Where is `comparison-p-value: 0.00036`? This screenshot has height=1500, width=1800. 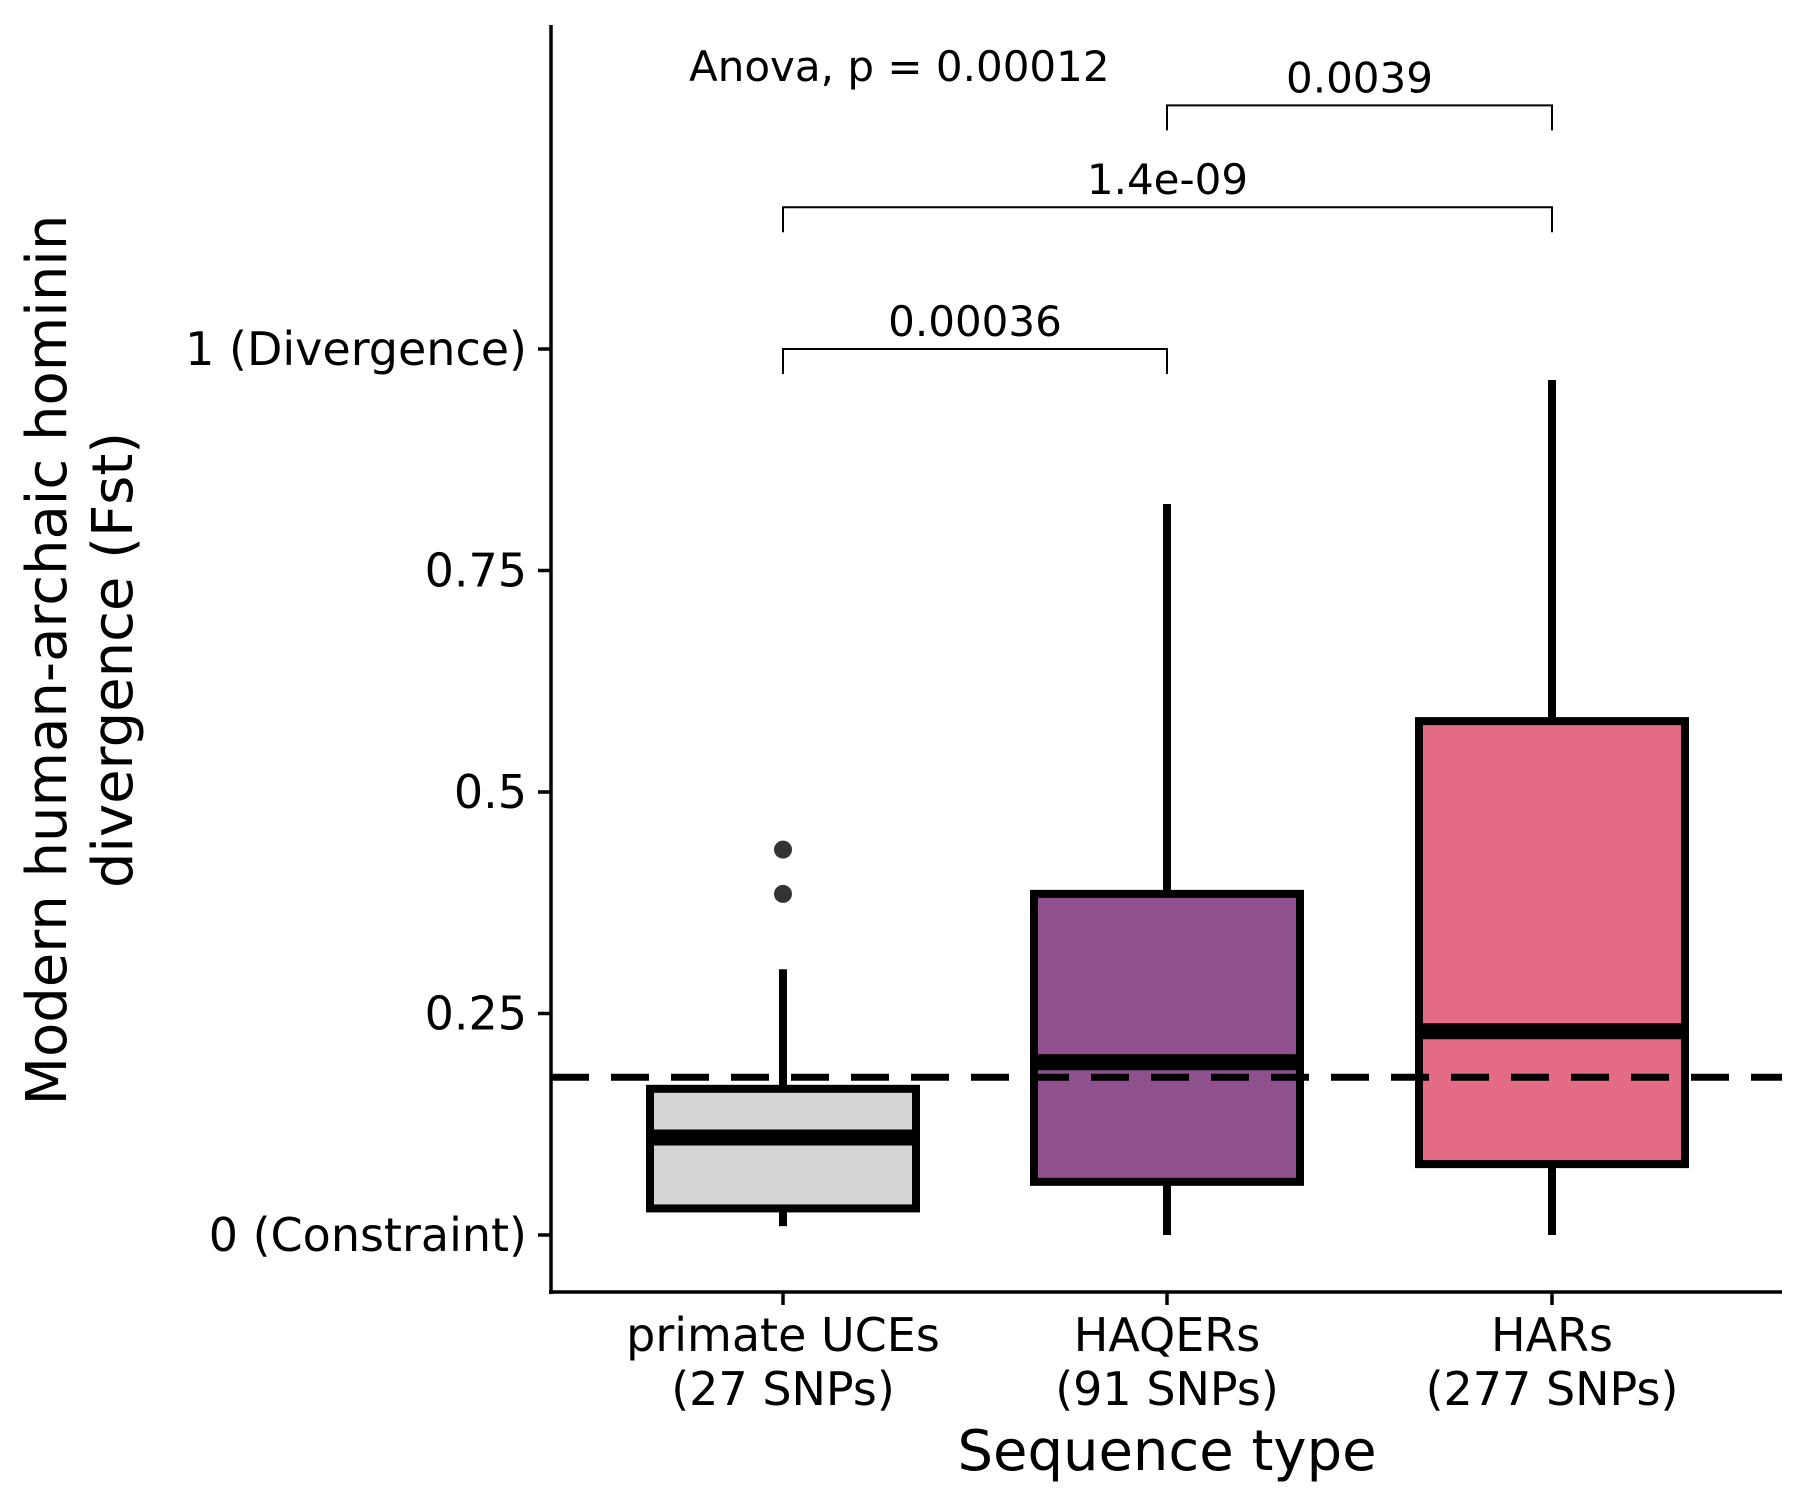
comparison-p-value: 0.00036 is located at coordinates (975, 321).